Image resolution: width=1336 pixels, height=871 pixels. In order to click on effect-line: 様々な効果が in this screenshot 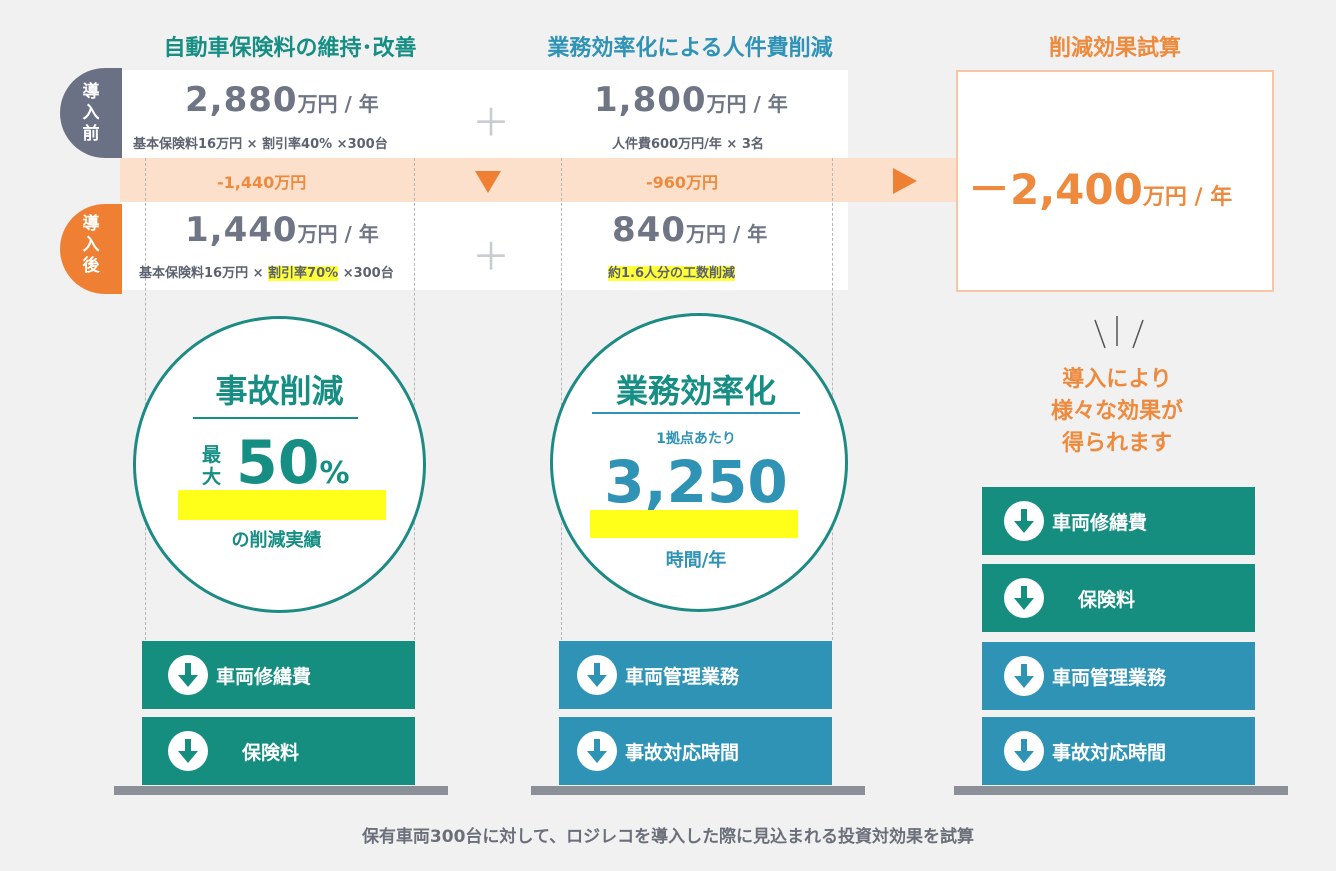, I will do `click(1116, 411)`.